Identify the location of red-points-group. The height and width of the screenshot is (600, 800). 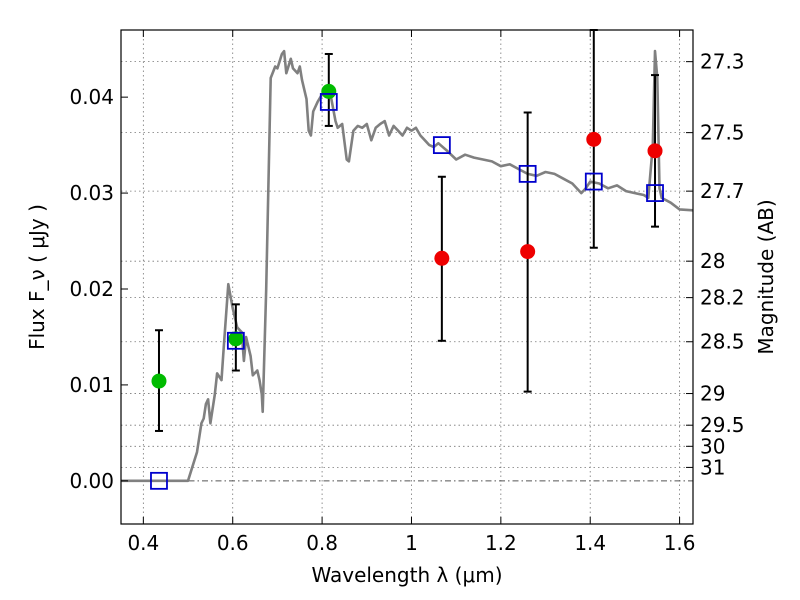
(548, 198).